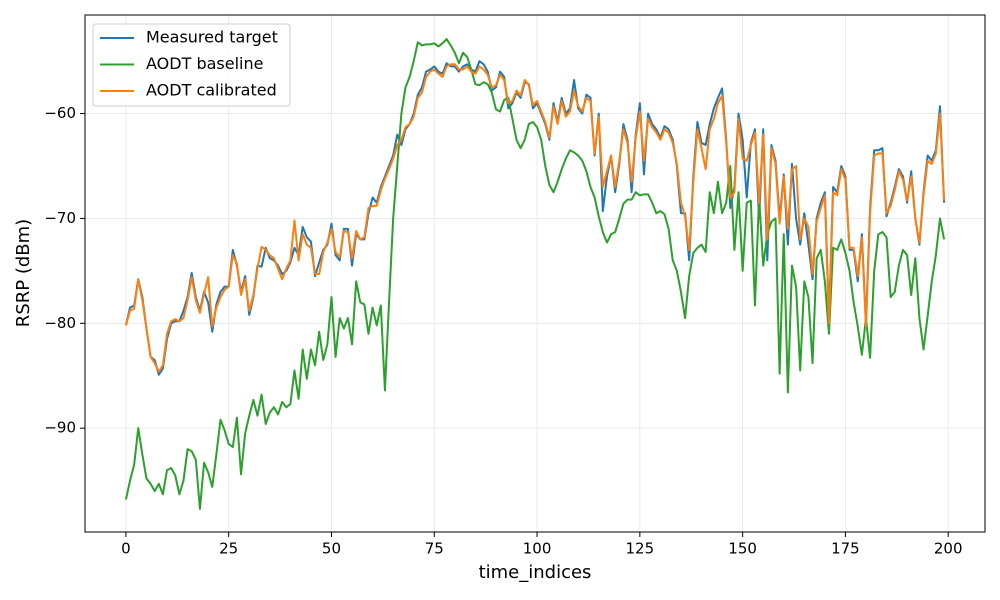 This screenshot has height=600, width=1000. What do you see at coordinates (204, 63) in the screenshot?
I see `legend-label: AODT baseline` at bounding box center [204, 63].